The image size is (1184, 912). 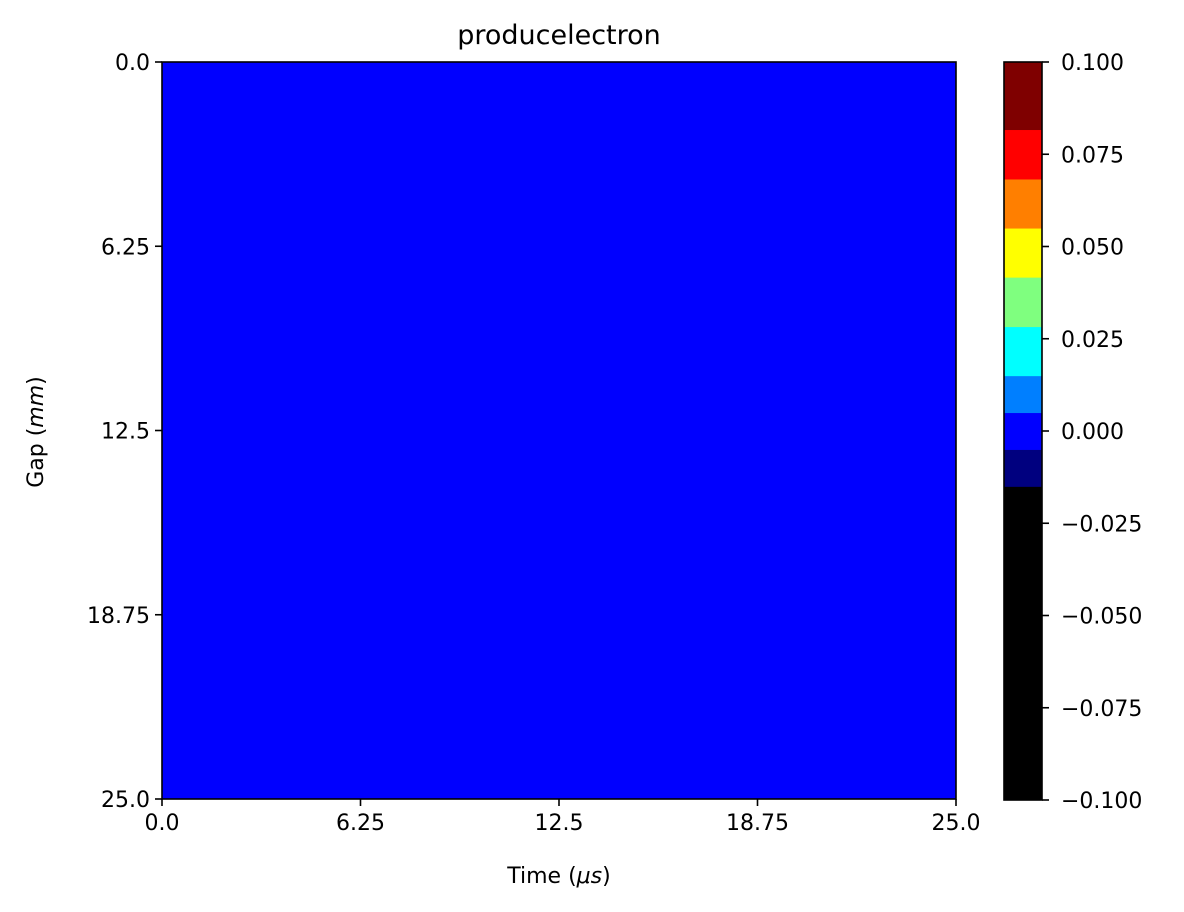 I want to click on x-axis-ticks: 0.0 6.25 12.5 18.75 25.0, so click(x=563, y=817).